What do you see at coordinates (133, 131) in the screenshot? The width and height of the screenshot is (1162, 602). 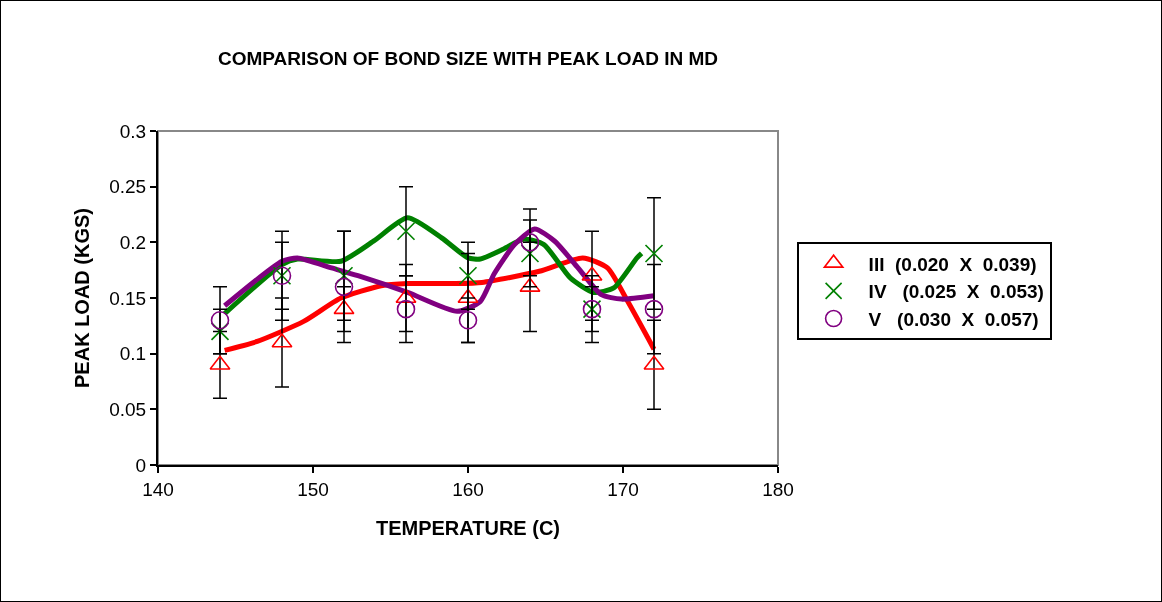 I see `y-tick-label: 0.3` at bounding box center [133, 131].